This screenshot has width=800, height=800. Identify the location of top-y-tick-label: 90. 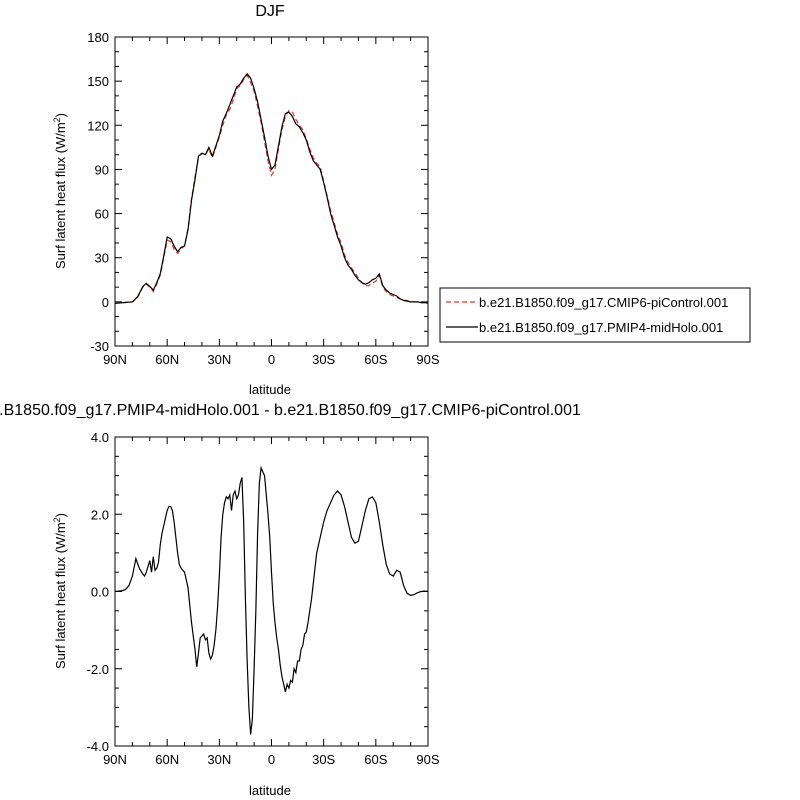
(102, 169).